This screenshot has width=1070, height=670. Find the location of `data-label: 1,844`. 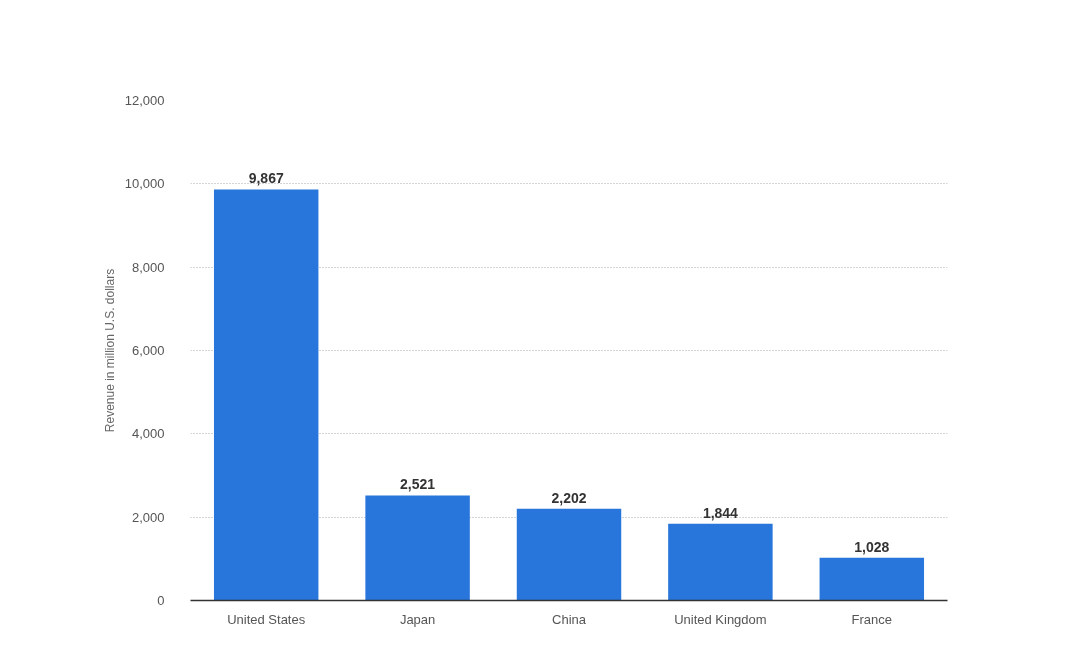

data-label: 1,844 is located at coordinates (720, 512).